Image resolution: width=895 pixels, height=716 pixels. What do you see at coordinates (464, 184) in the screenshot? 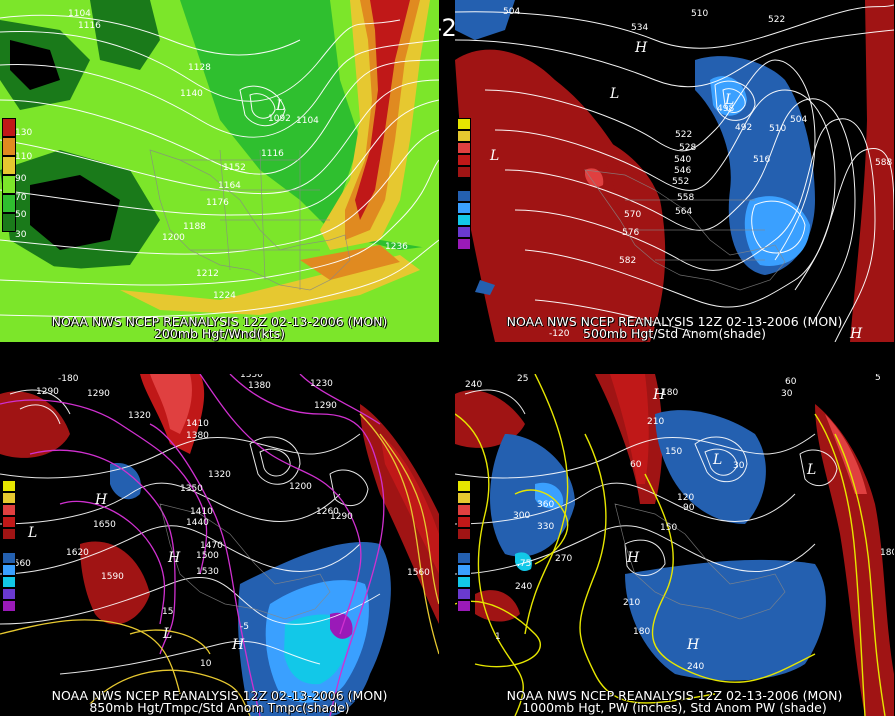
I see `colorbar-500mb-anomaly` at bounding box center [464, 184].